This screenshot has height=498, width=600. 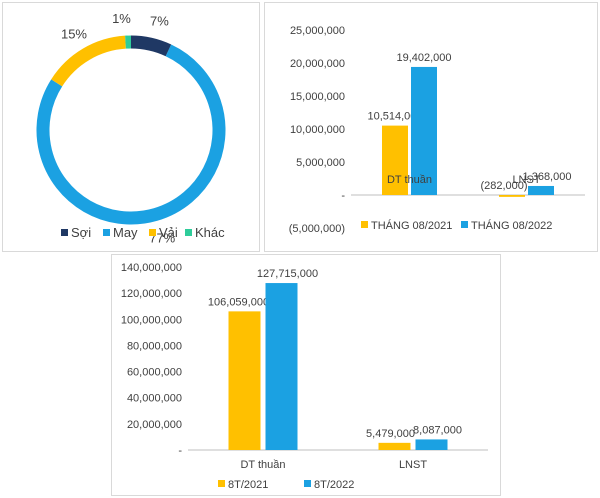 I want to click on bar-data-label: 127,715,000, so click(x=287, y=274).